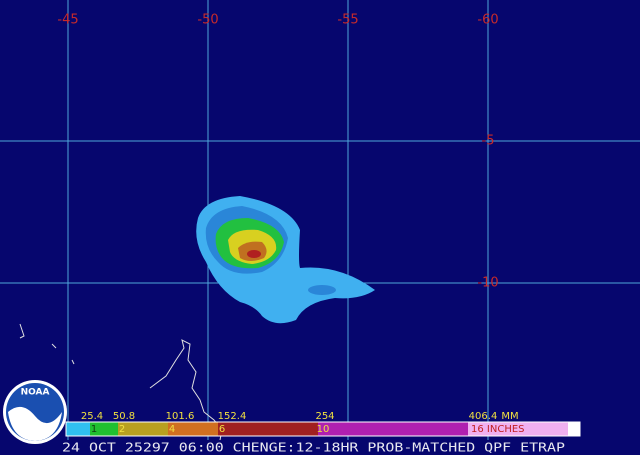  Describe the element at coordinates (509, 416) in the screenshot. I see `mm-label: MM` at that location.